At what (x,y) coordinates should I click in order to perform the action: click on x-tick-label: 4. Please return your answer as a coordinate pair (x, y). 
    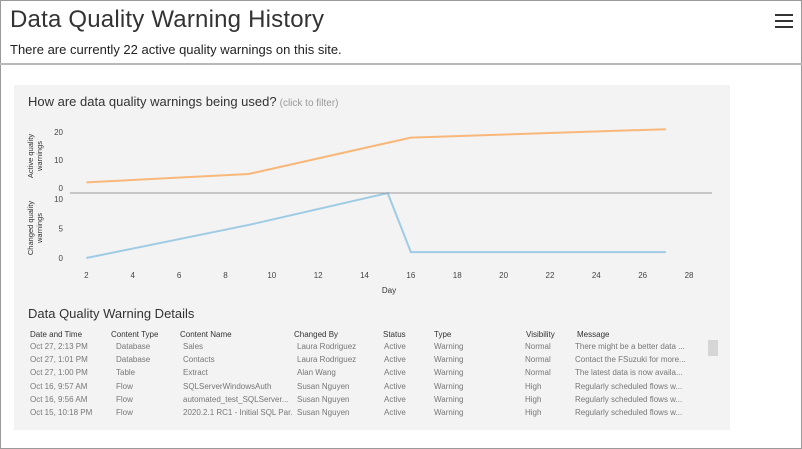
    Looking at the image, I should click on (132, 275).